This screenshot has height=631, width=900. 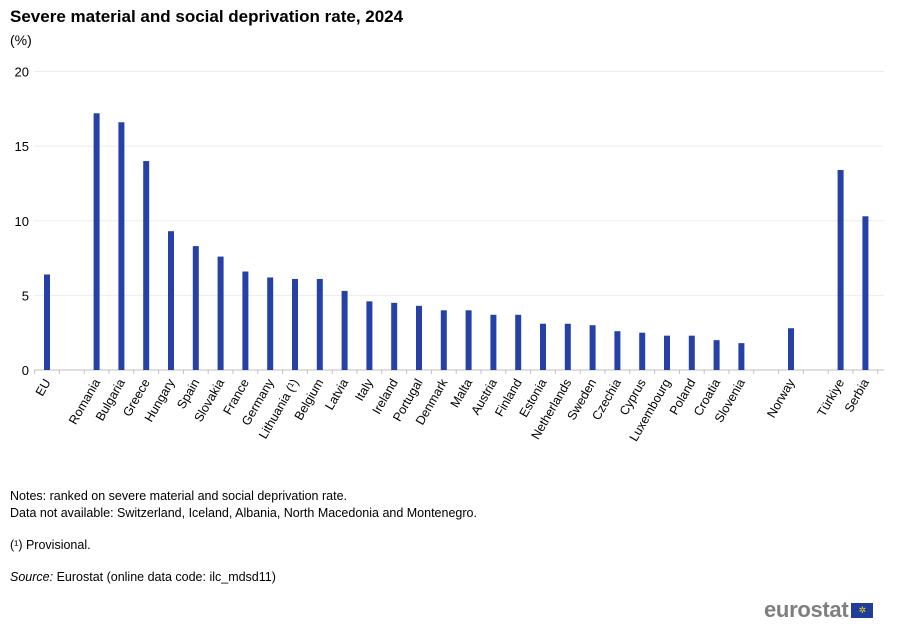 What do you see at coordinates (831, 397) in the screenshot?
I see `x-tick-label: Türkiye` at bounding box center [831, 397].